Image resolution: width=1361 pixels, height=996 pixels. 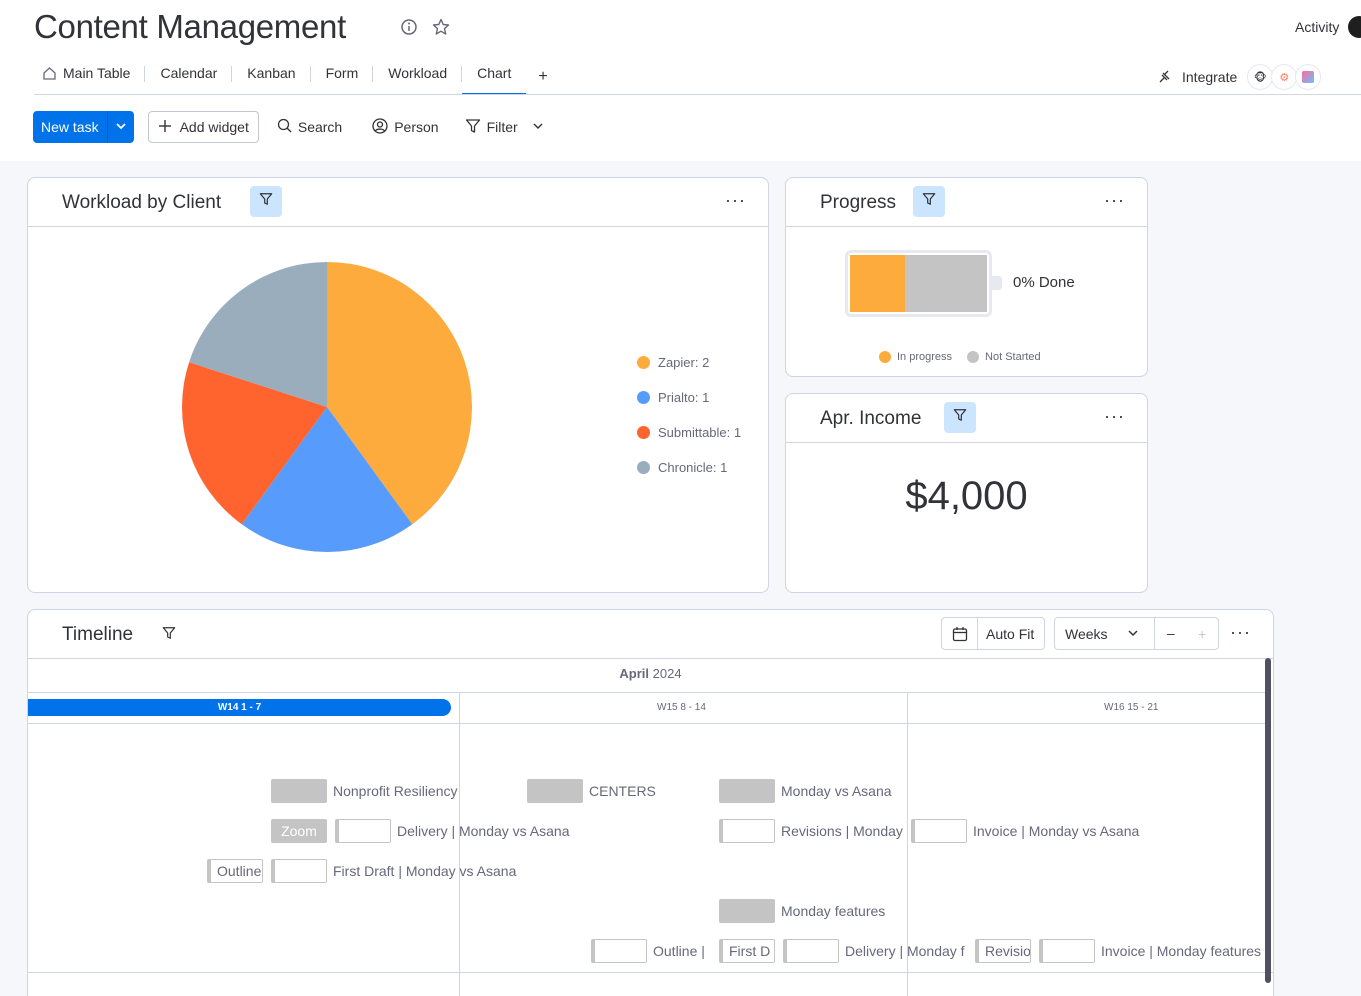 What do you see at coordinates (165, 127) in the screenshot?
I see `plus-icon` at bounding box center [165, 127].